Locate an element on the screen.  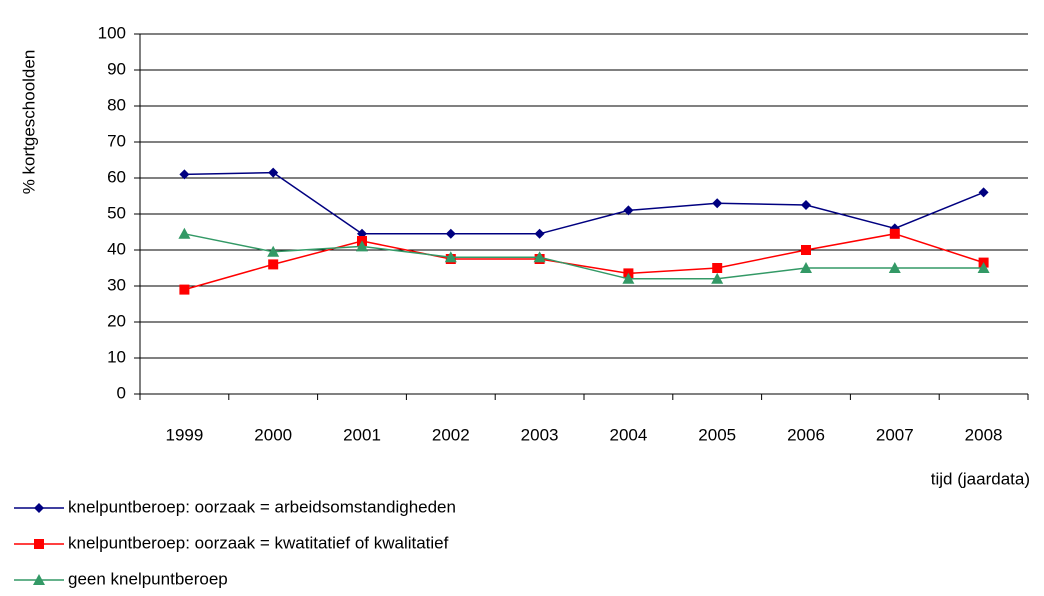
y-tick-label: 100 is located at coordinates (112, 32).